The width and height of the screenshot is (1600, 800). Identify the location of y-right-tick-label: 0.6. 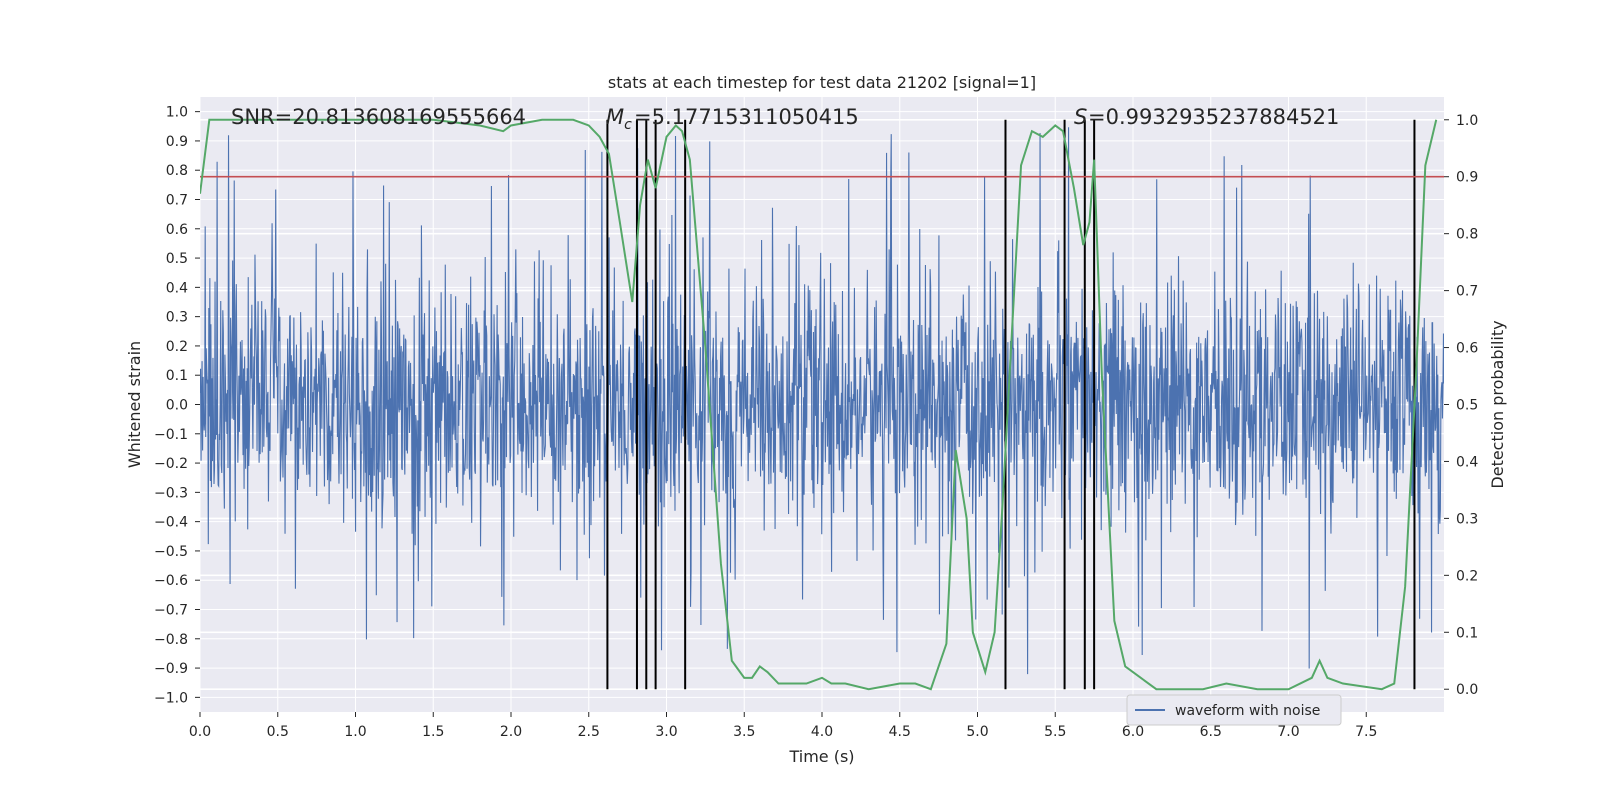
(1467, 349).